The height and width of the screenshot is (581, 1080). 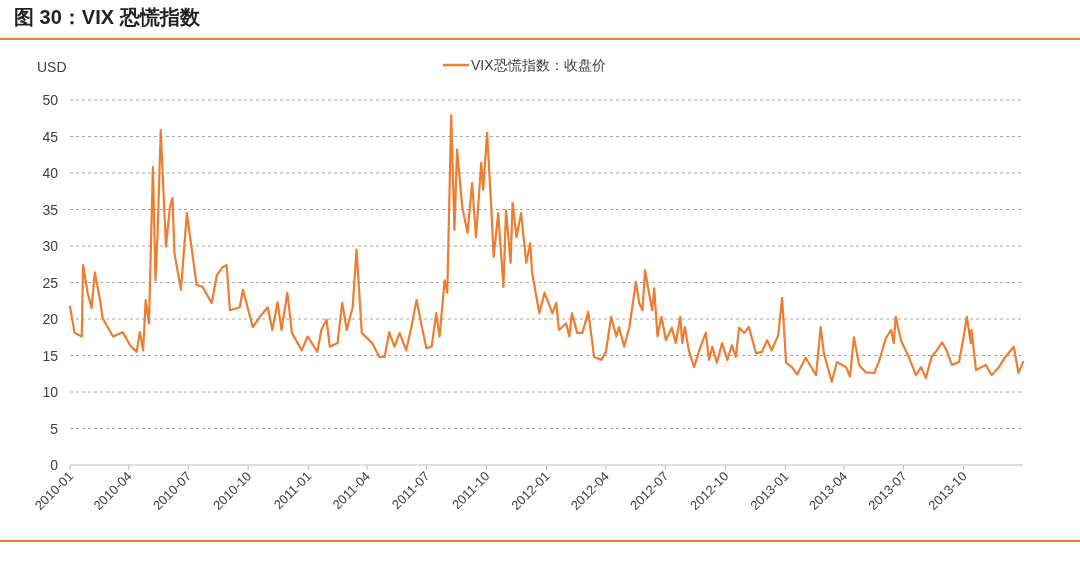 I want to click on y-tick-label: 10, so click(x=50, y=392).